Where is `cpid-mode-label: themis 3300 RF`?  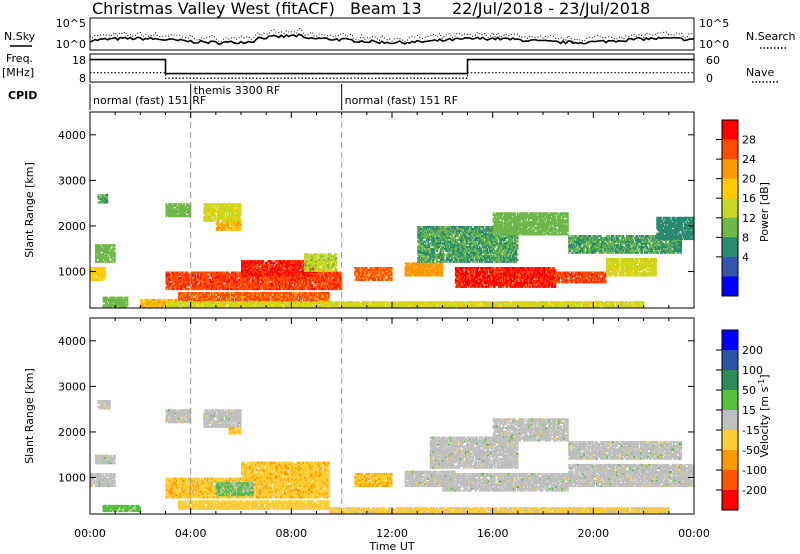
cpid-mode-label: themis 3300 RF is located at coordinates (237, 90).